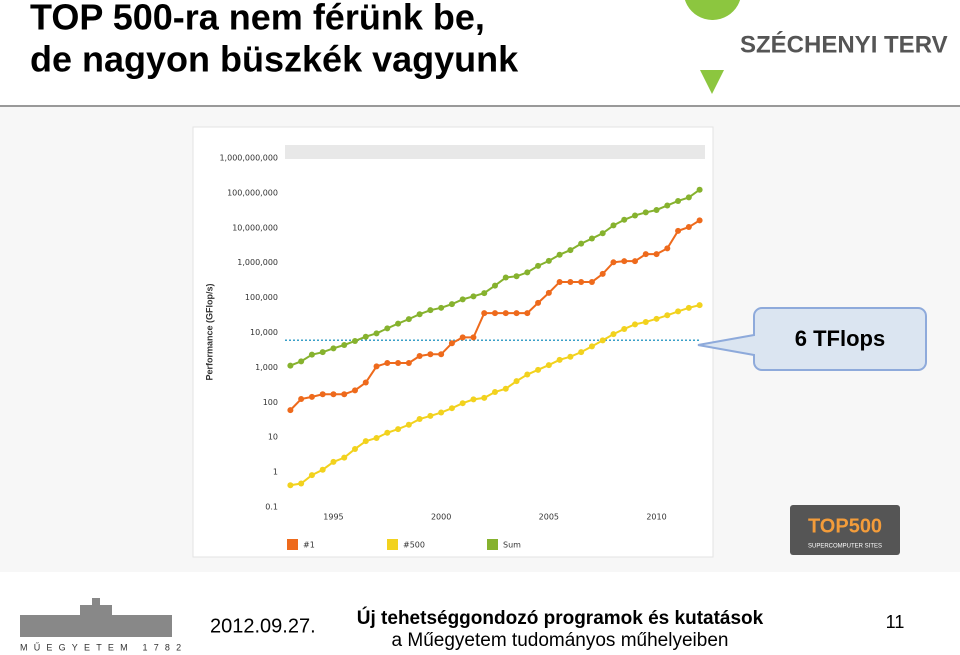  What do you see at coordinates (96, 602) in the screenshot?
I see `building-dome` at bounding box center [96, 602].